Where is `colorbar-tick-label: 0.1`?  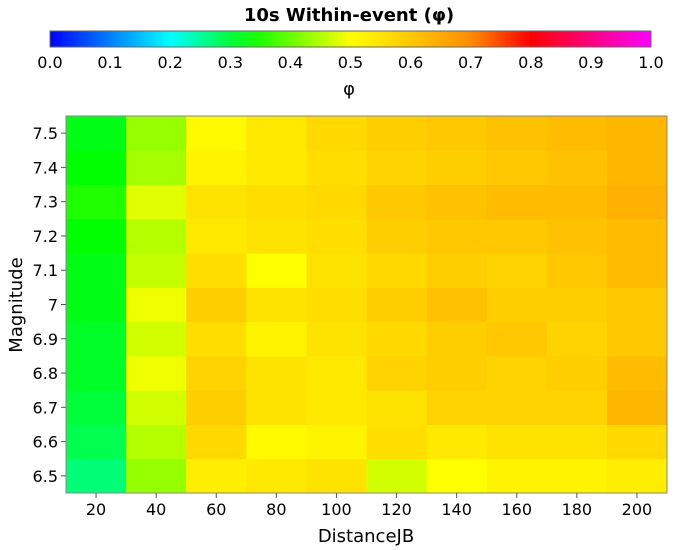
colorbar-tick-label: 0.1 is located at coordinates (109, 62).